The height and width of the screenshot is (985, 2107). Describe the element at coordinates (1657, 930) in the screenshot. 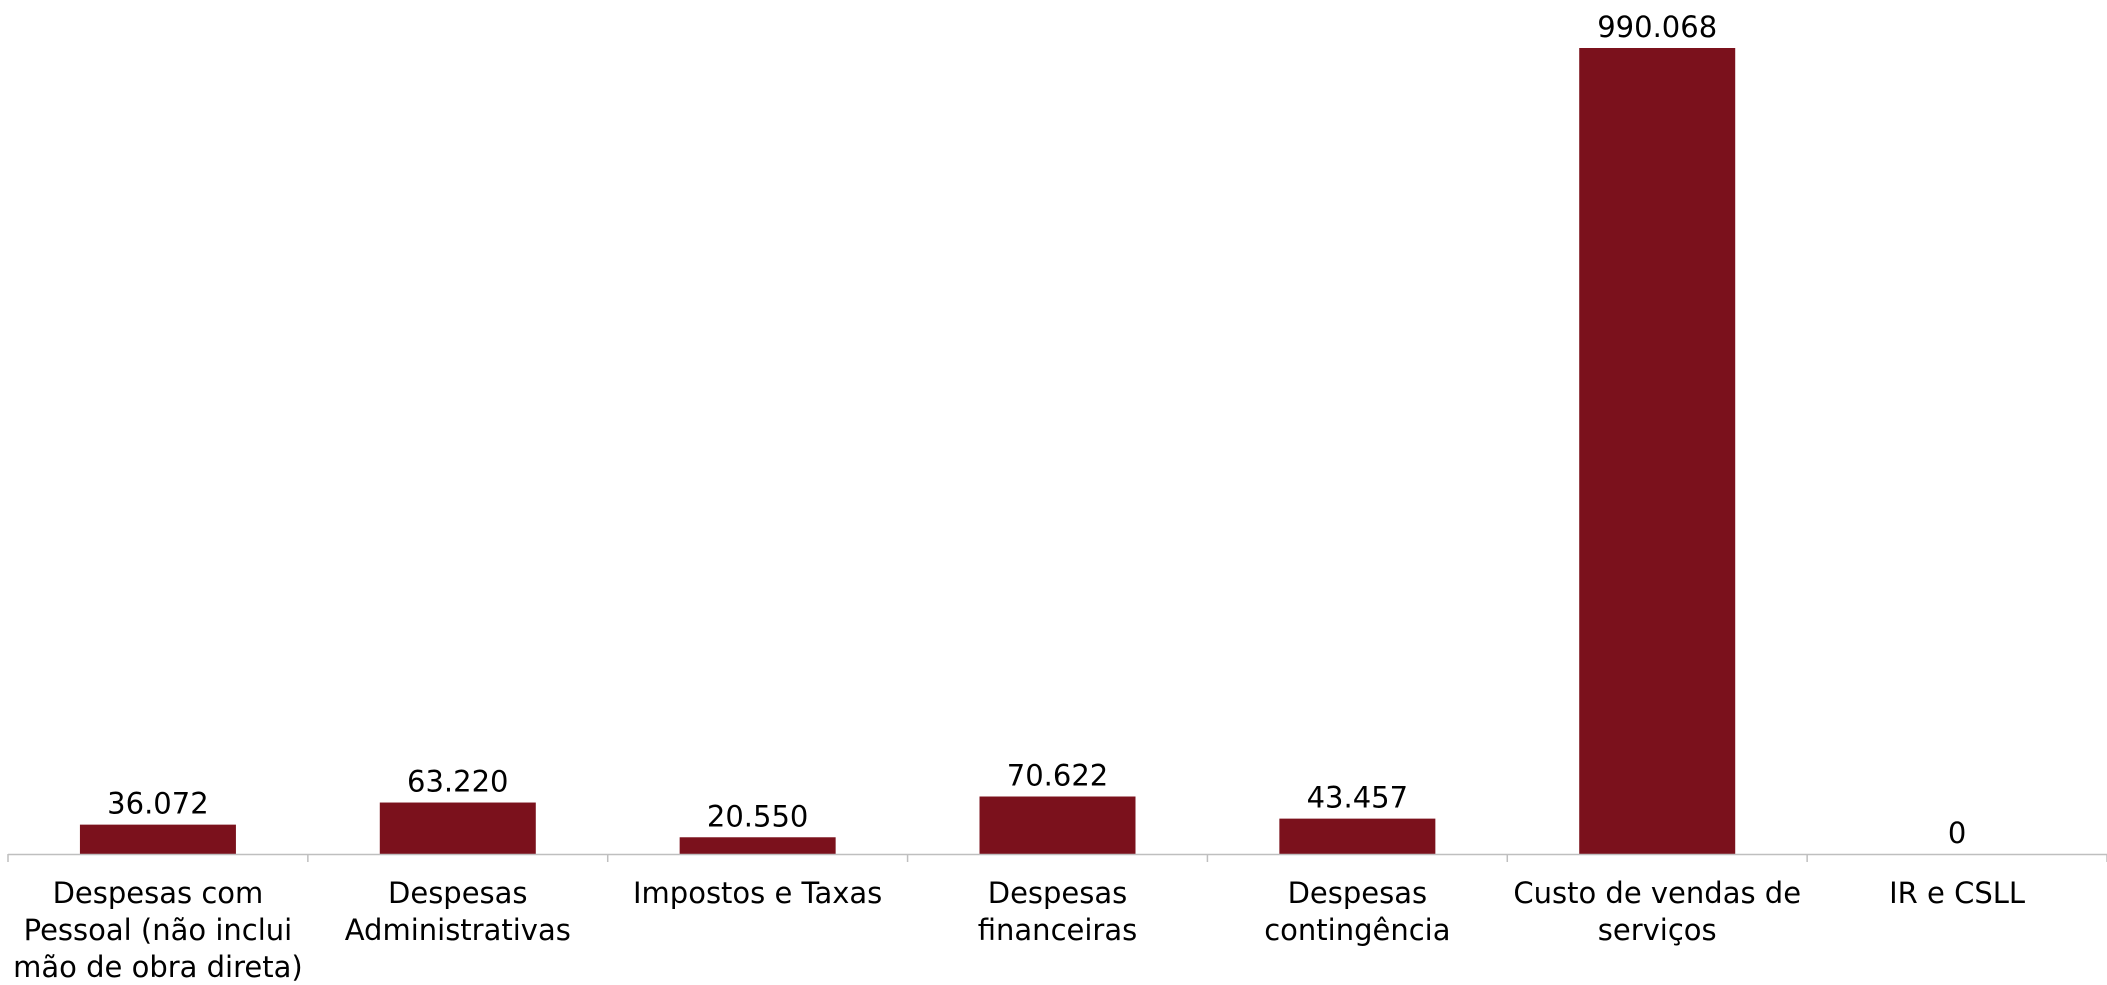

I see `category-label-line: serviços` at that location.